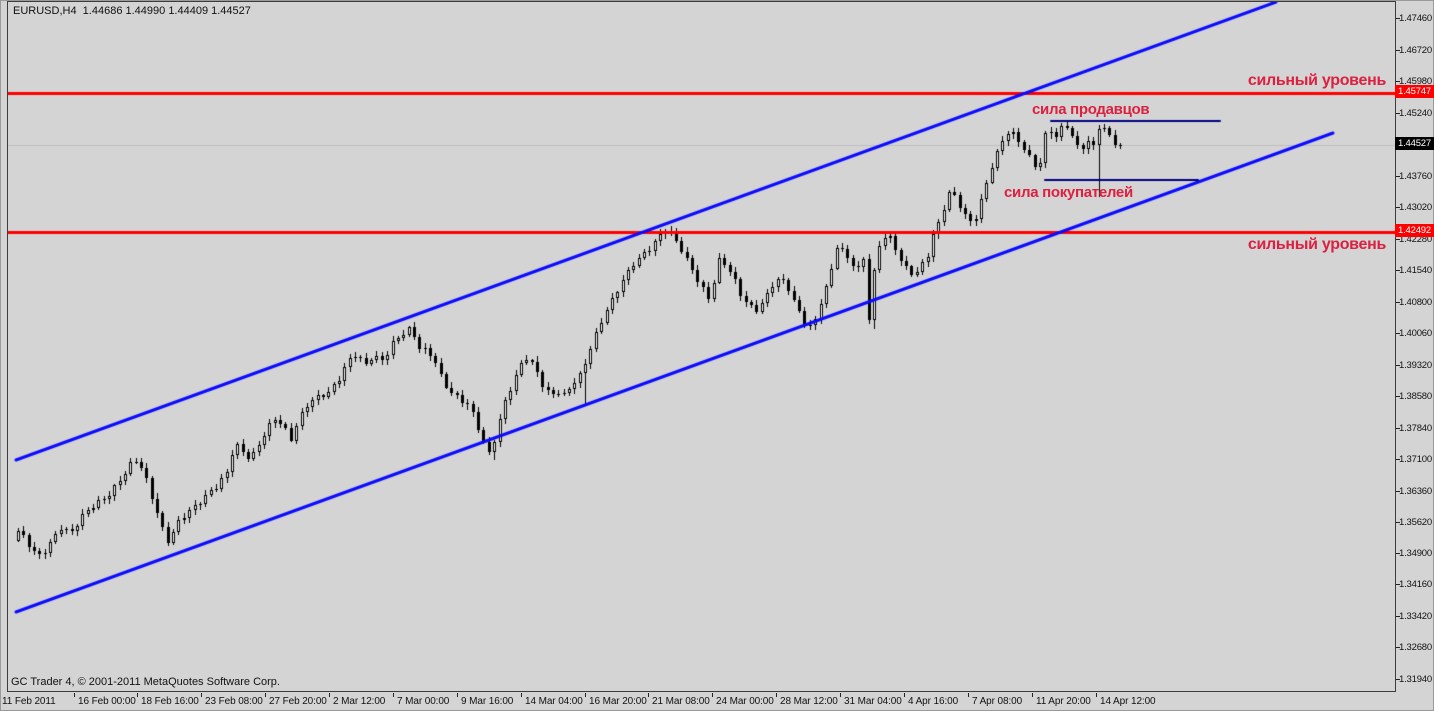 This screenshot has height=711, width=1434. Describe the element at coordinates (1414, 91) in the screenshot. I see `level-price-box: 1.45747` at that location.